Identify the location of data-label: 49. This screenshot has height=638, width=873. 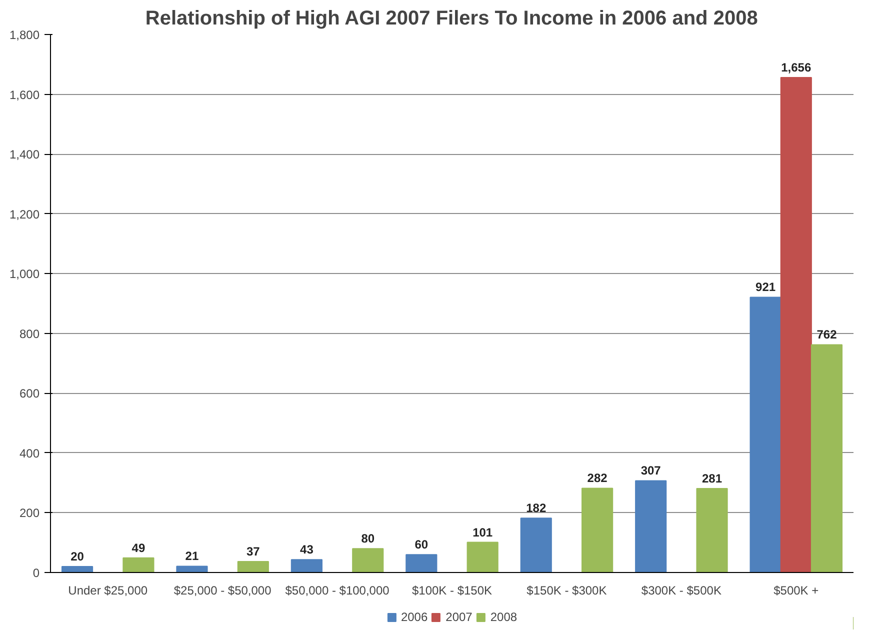
(139, 547).